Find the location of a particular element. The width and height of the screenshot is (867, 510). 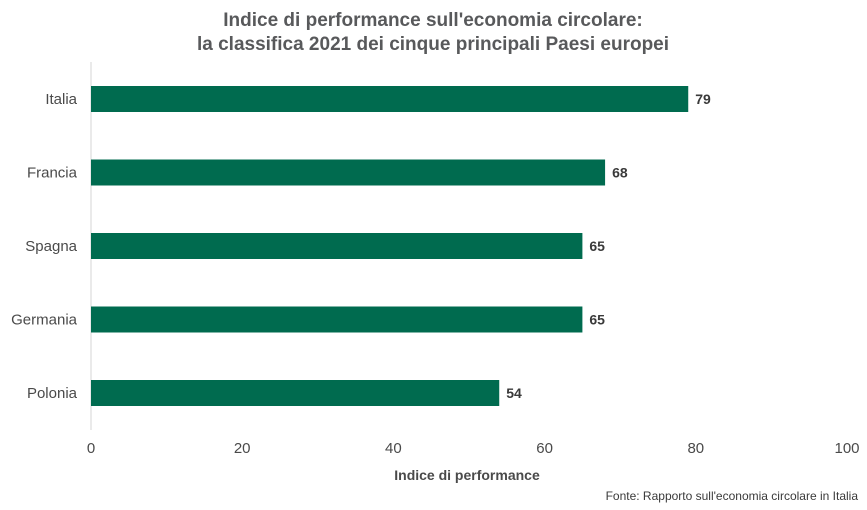

x-tick-label: 80 is located at coordinates (695, 448).